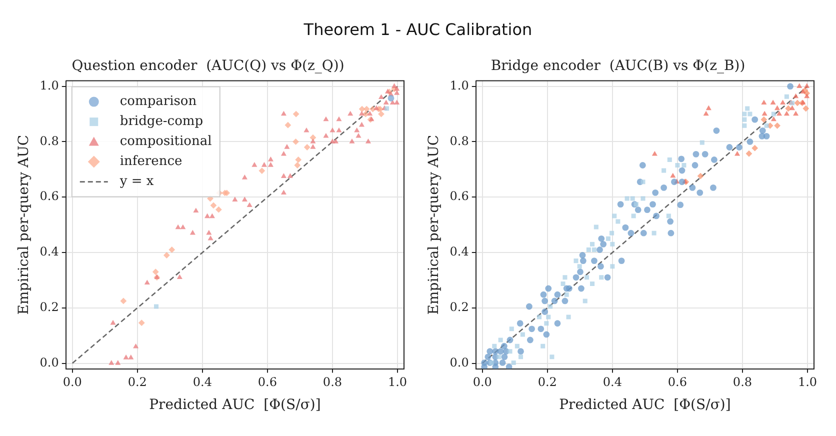 This screenshot has height=436, width=836. Describe the element at coordinates (162, 122) in the screenshot. I see `legend-label: bridge-comp` at that location.